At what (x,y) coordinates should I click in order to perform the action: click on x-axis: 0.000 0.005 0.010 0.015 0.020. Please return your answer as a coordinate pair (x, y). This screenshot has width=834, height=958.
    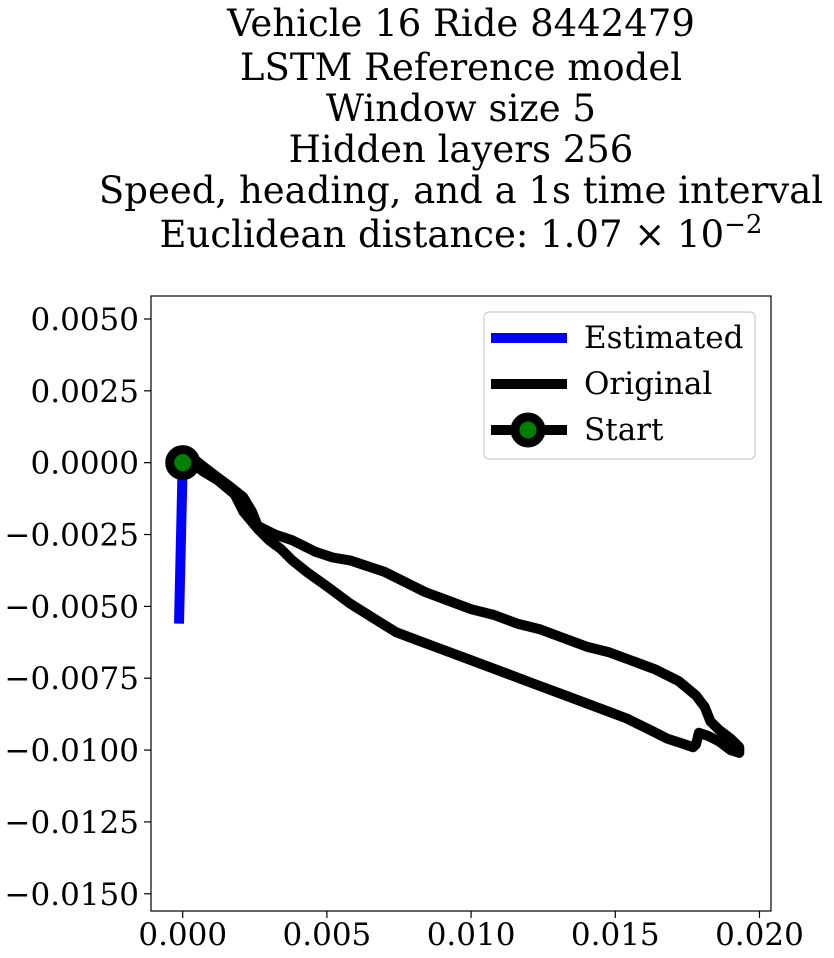
    Looking at the image, I should click on (471, 932).